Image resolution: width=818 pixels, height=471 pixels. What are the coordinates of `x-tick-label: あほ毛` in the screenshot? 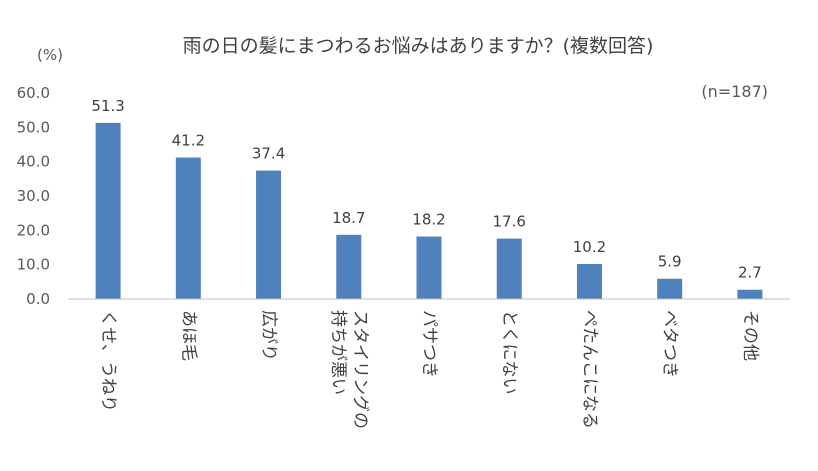 It's located at (188, 335).